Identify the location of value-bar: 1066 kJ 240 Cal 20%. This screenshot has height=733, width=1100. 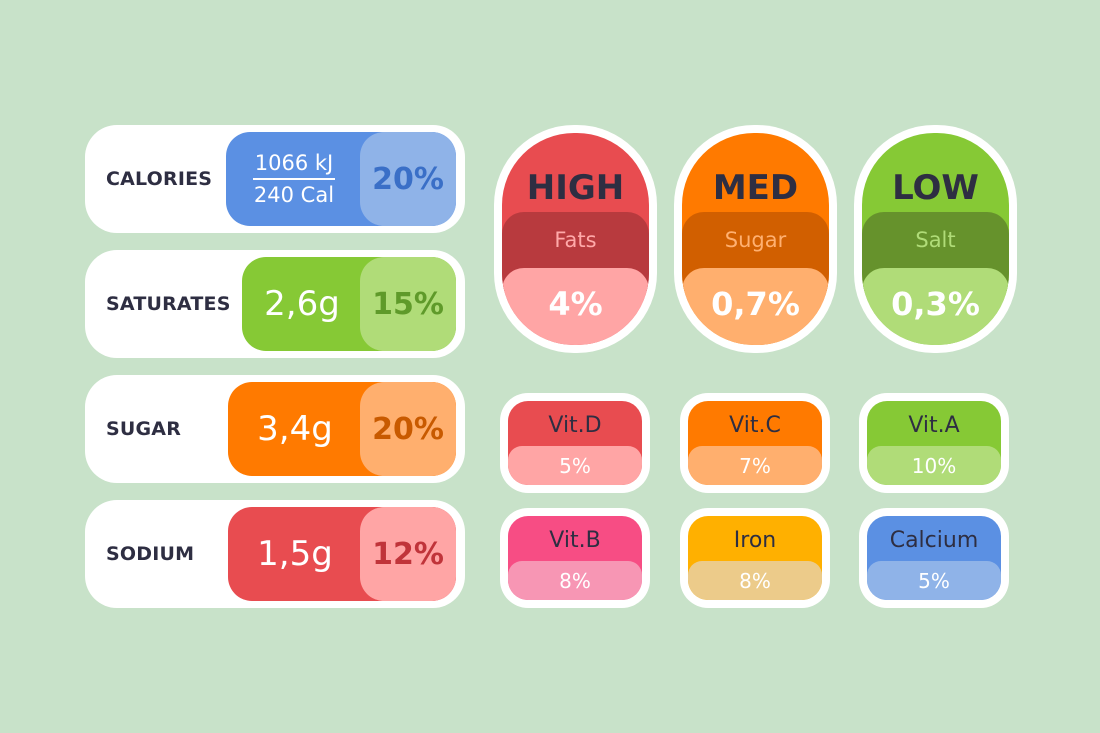
(341, 179).